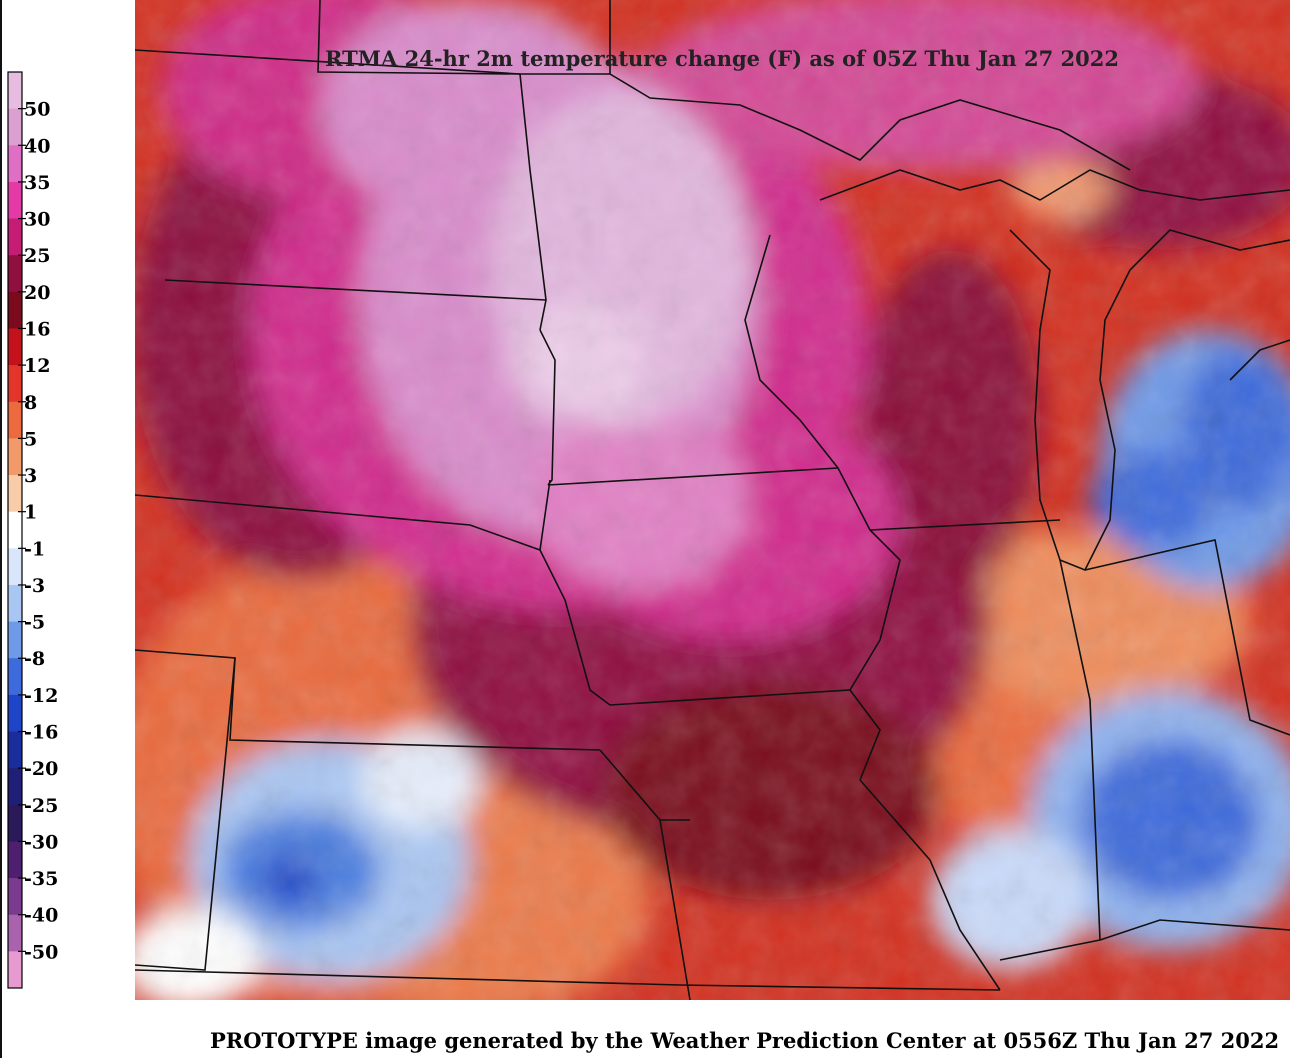  Describe the element at coordinates (30, 476) in the screenshot. I see `legend-label: 3` at that location.